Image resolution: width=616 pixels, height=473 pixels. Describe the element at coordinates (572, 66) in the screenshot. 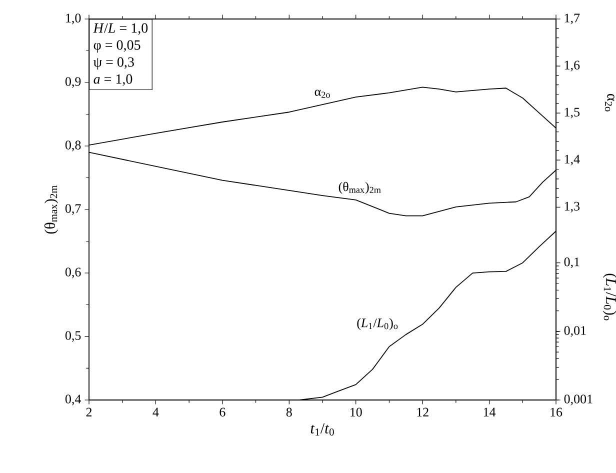

I see `y2-tick-label: 1,6` at that location.